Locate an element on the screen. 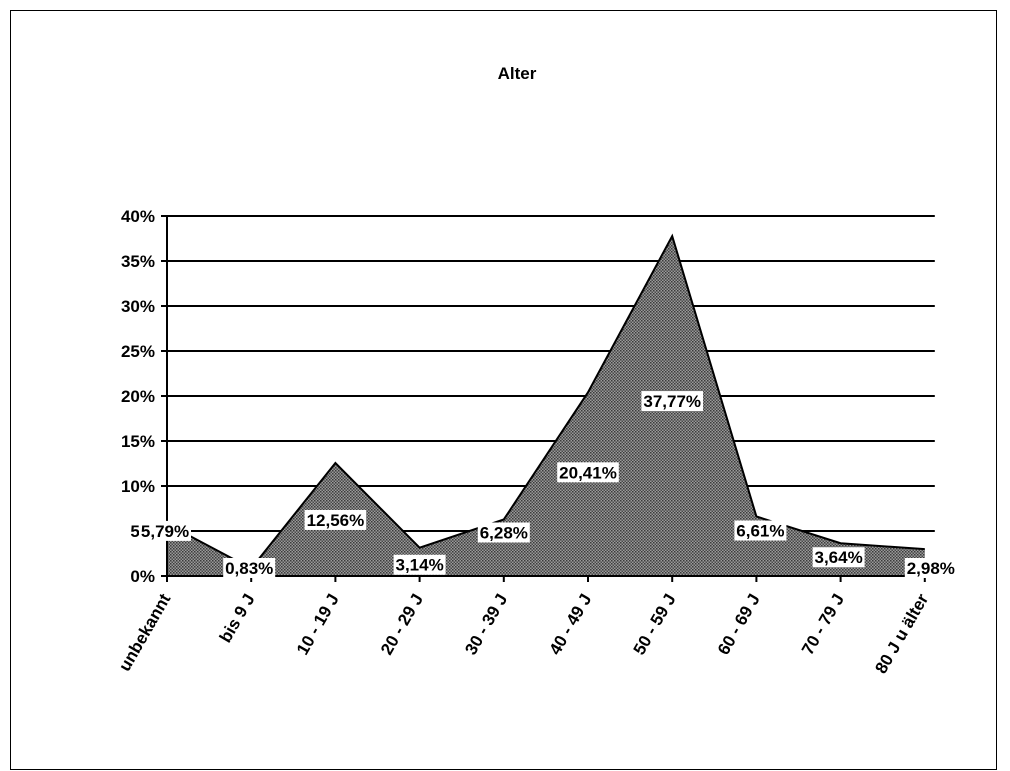  y-tick-label: 35% is located at coordinates (138, 261).